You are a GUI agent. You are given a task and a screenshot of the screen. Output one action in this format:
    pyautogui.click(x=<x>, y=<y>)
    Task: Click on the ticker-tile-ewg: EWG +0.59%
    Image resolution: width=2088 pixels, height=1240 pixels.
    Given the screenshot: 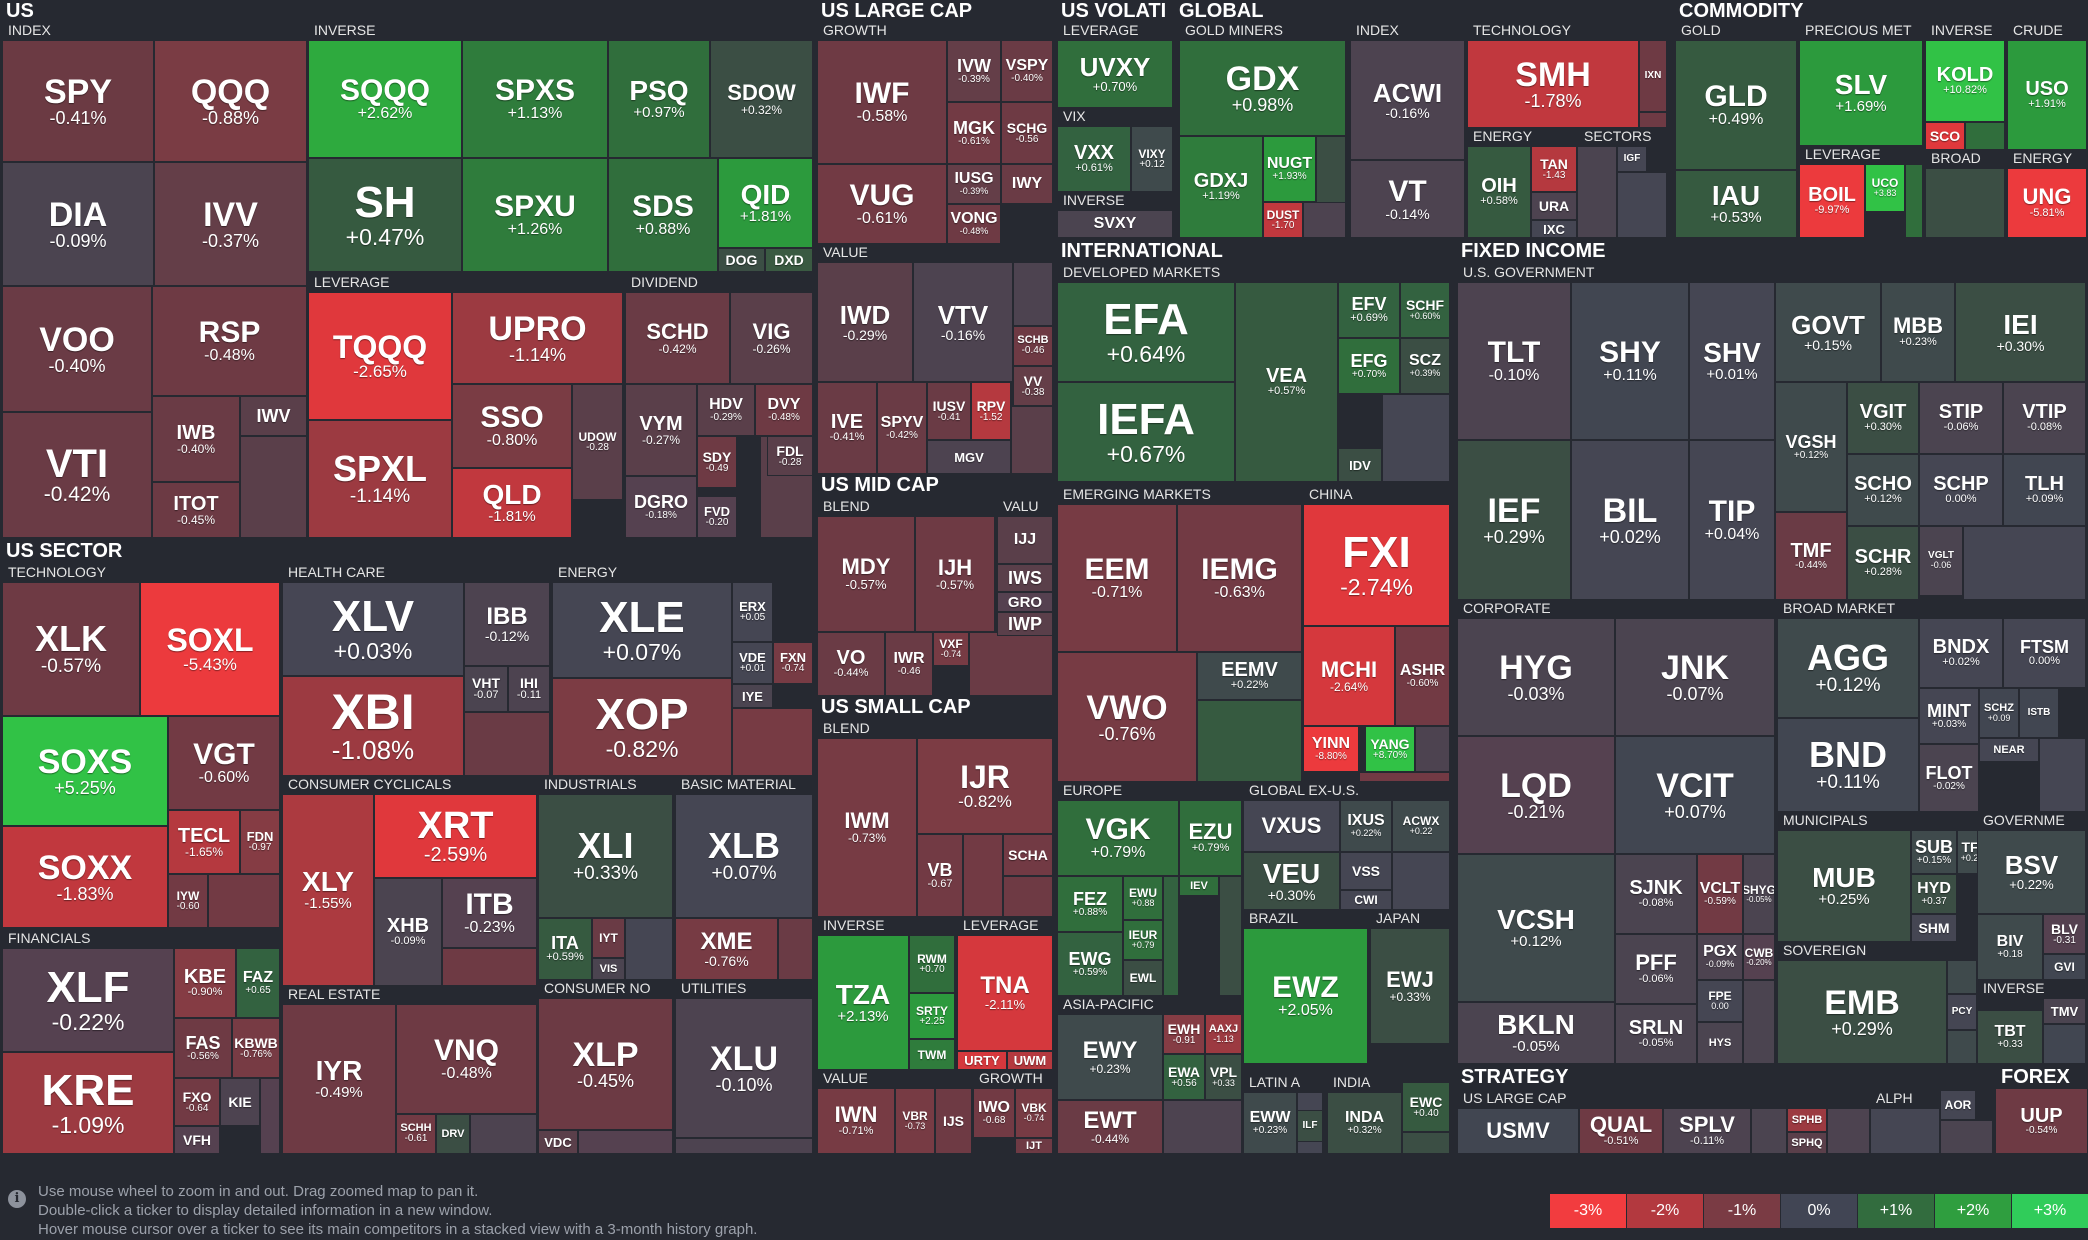 What is the action you would take?
    pyautogui.click(x=1090, y=964)
    